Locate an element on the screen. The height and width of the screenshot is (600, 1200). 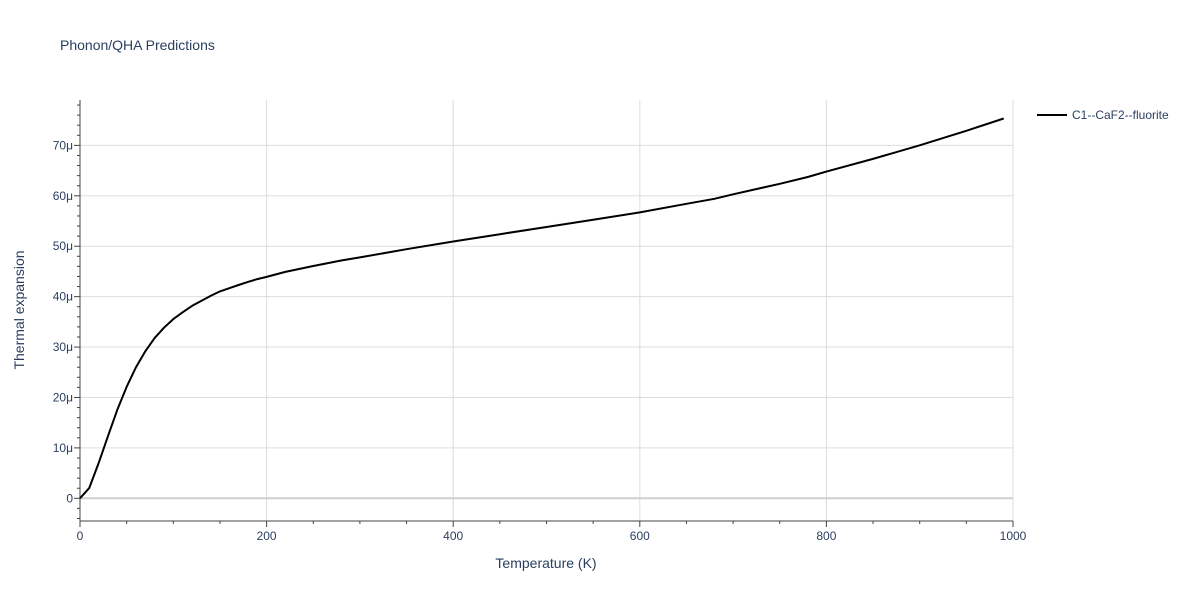
y-tick-label: 40μ is located at coordinates (63, 297).